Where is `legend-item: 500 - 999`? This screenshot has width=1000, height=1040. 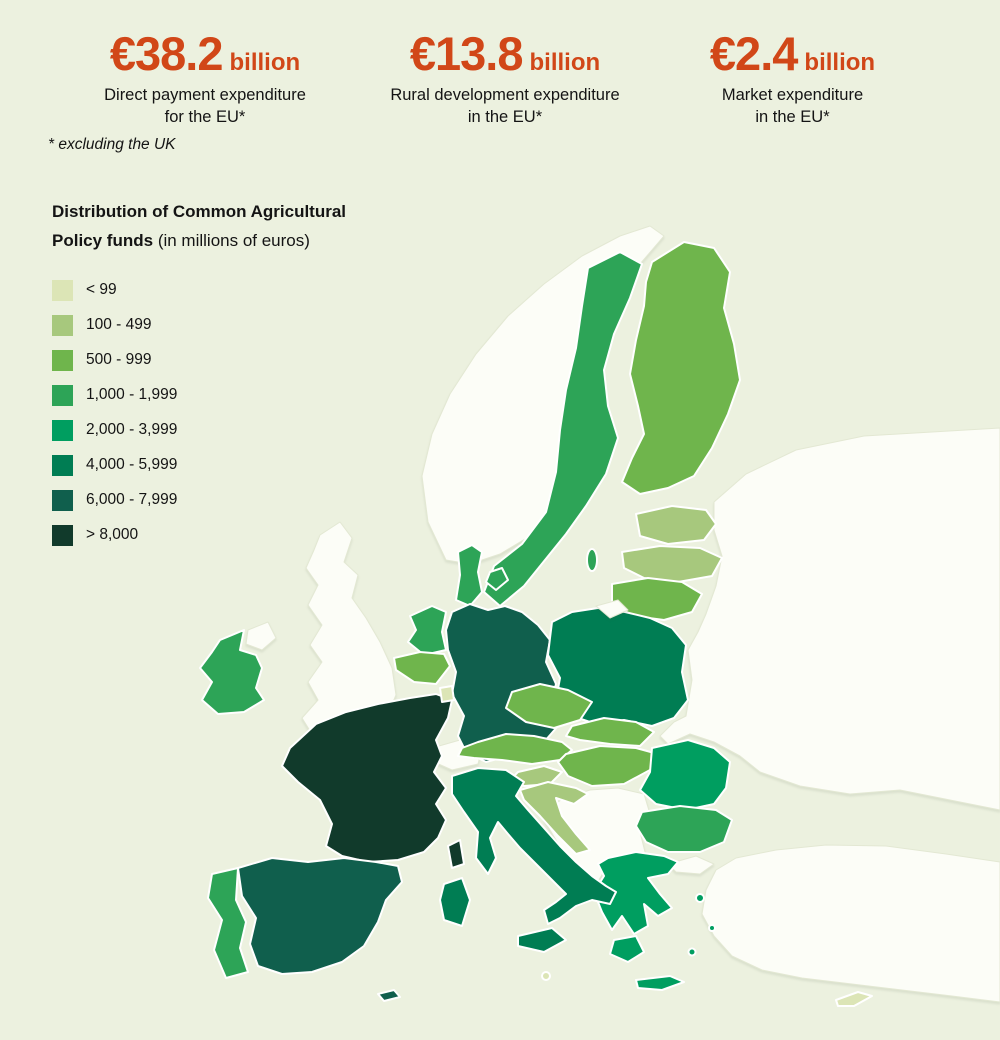
legend-item: 500 - 999 is located at coordinates (217, 360).